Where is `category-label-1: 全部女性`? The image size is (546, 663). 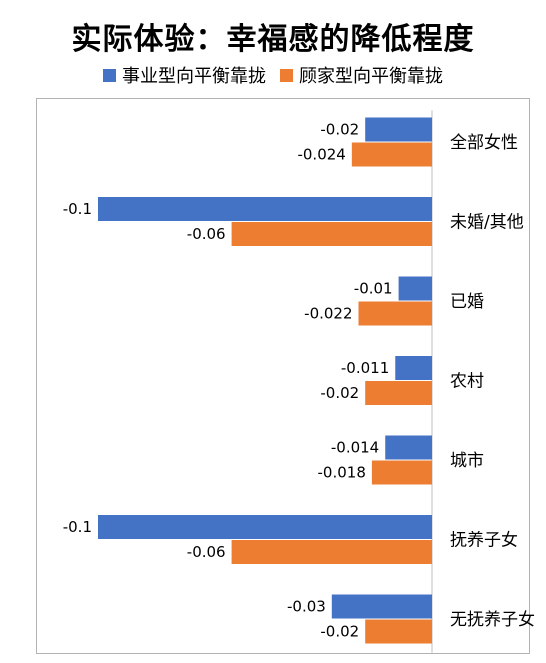
category-label-1: 全部女性 is located at coordinates (484, 143).